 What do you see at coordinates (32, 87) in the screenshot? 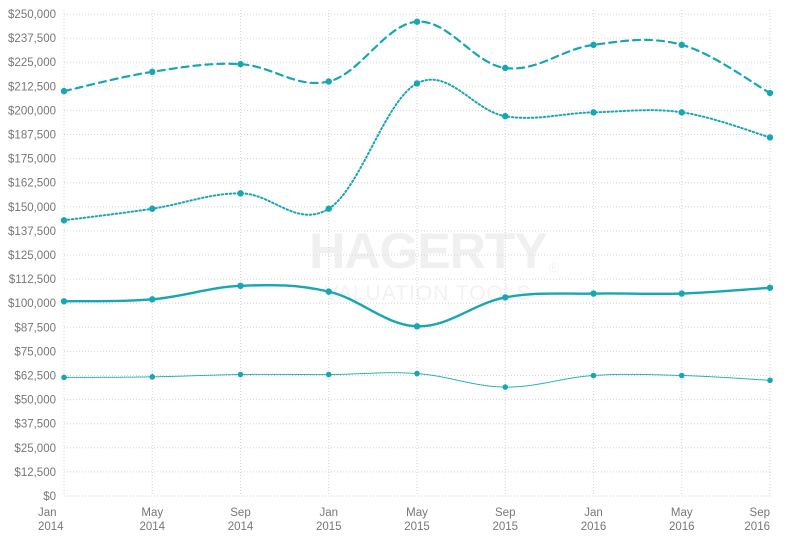
I see `y-tick-label: $212,500` at bounding box center [32, 87].